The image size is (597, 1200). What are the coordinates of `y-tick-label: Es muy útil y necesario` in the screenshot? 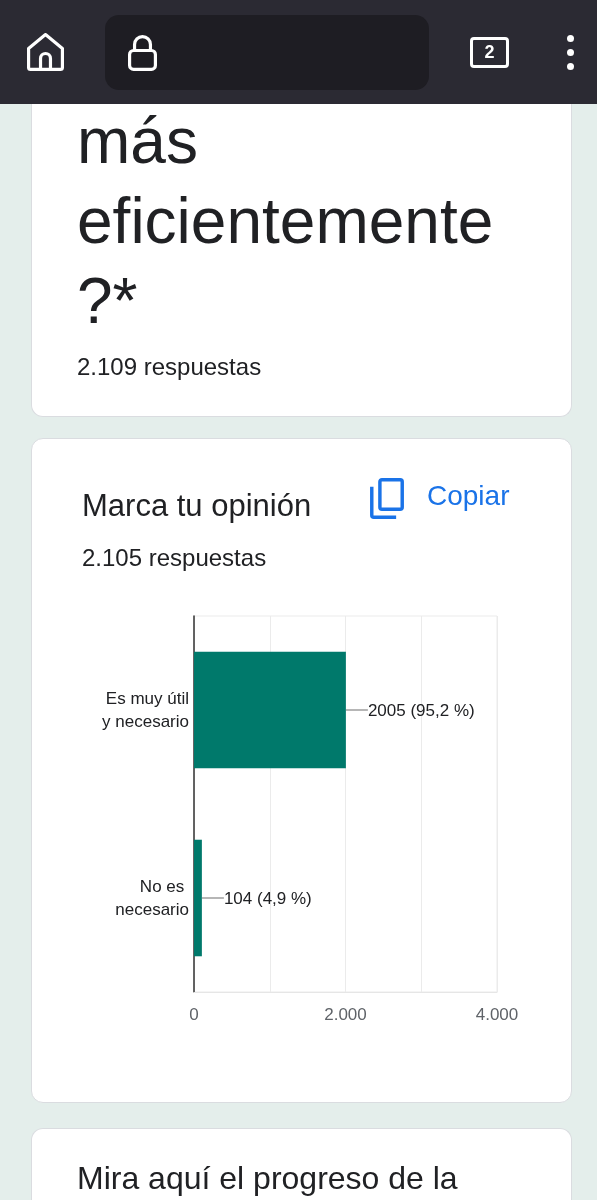 It's located at (143, 710).